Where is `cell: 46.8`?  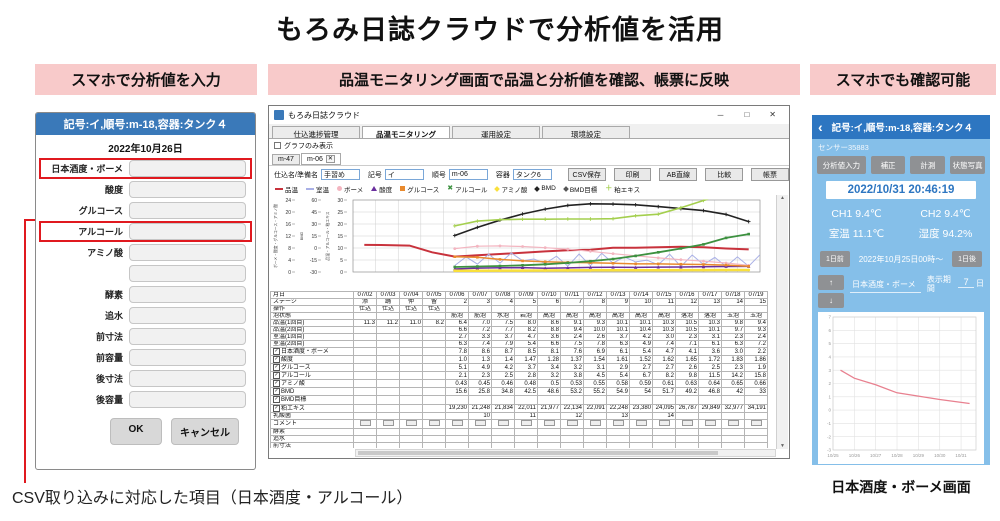
cell: 46.8 is located at coordinates (710, 392).